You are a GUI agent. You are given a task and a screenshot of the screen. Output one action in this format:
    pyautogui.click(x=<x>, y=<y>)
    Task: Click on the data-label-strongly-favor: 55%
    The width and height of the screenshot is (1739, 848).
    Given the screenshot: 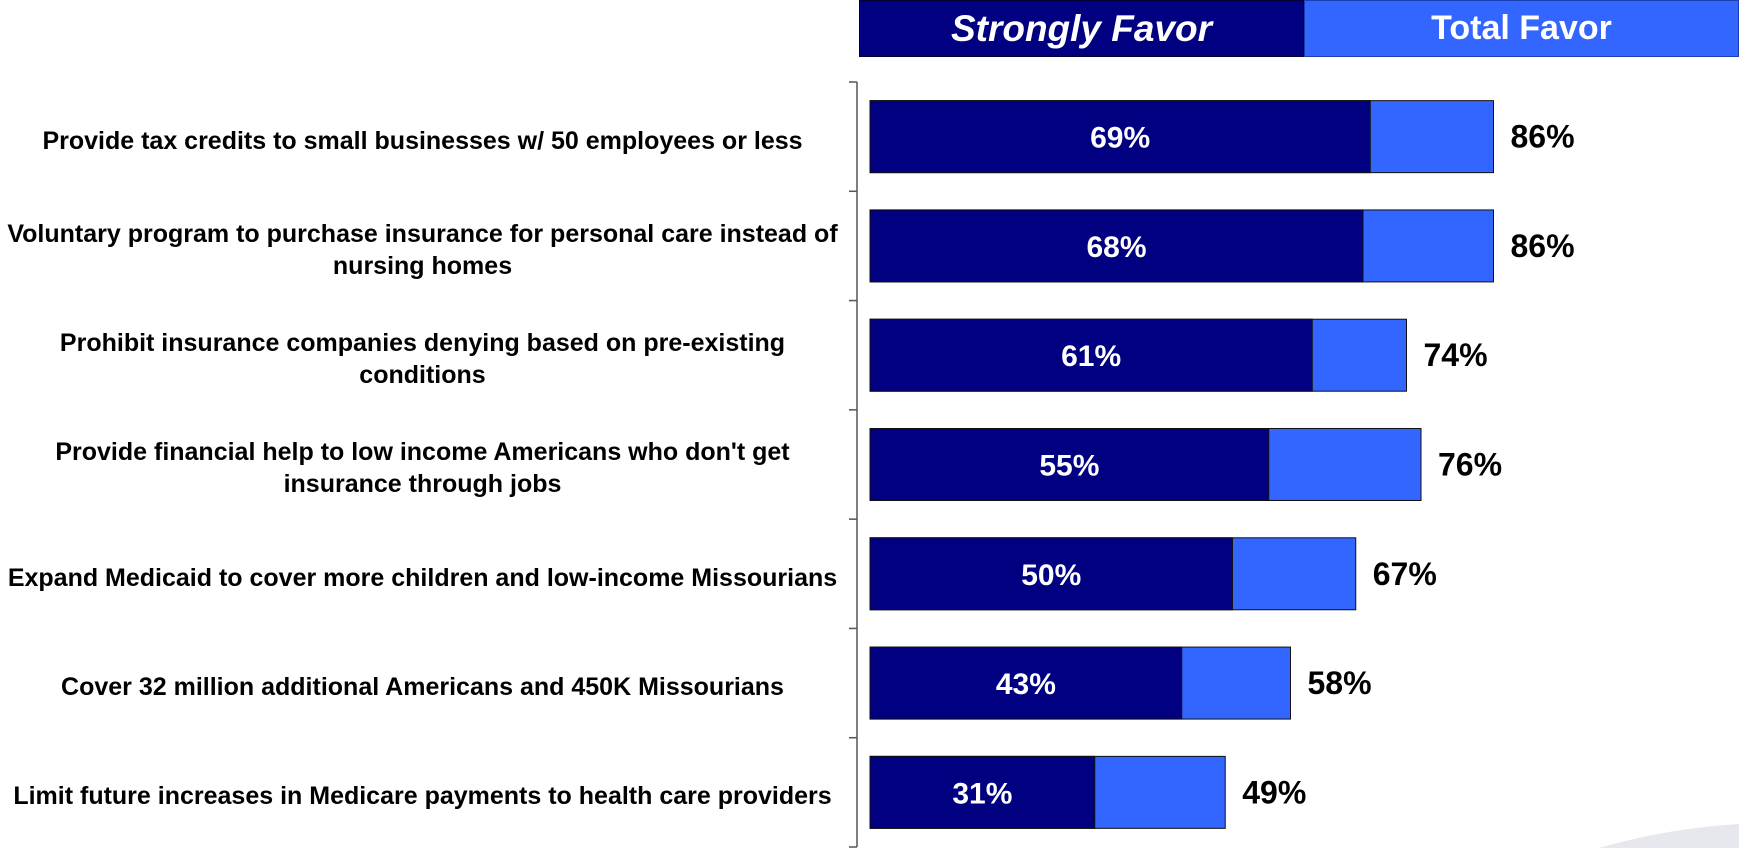 What is the action you would take?
    pyautogui.click(x=1069, y=466)
    